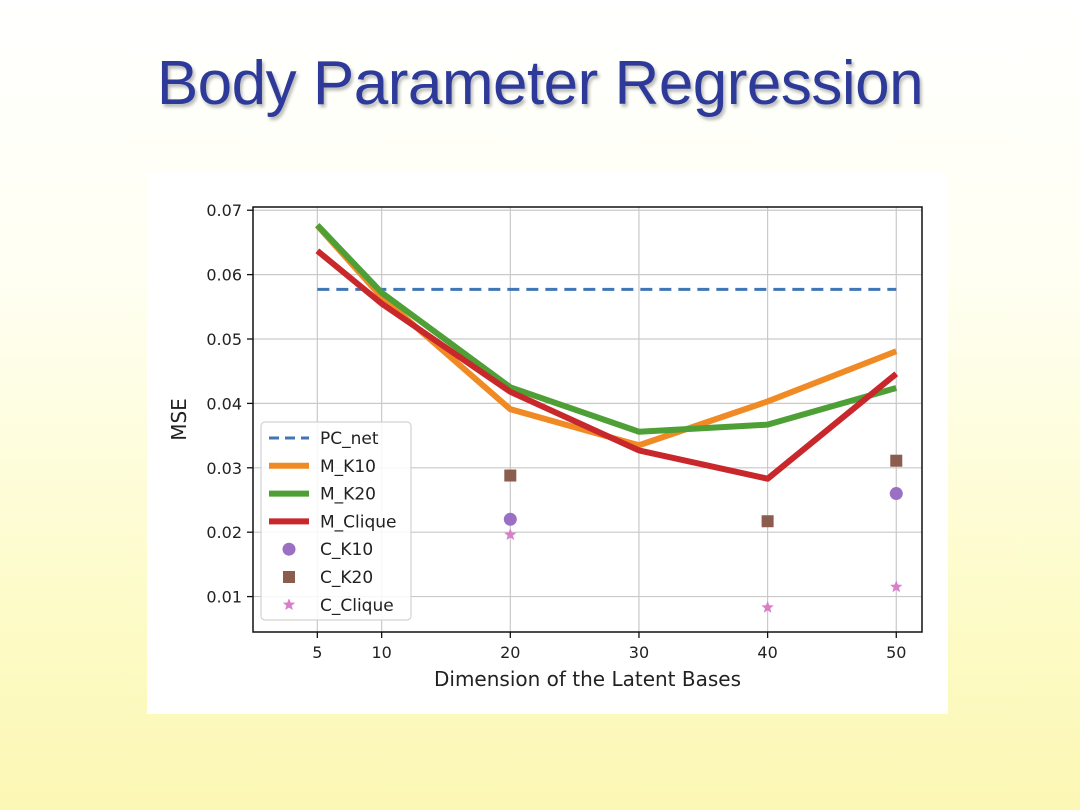 This screenshot has height=810, width=1080. Describe the element at coordinates (348, 467) in the screenshot. I see `legend-label-m-k10: M_K10` at that location.